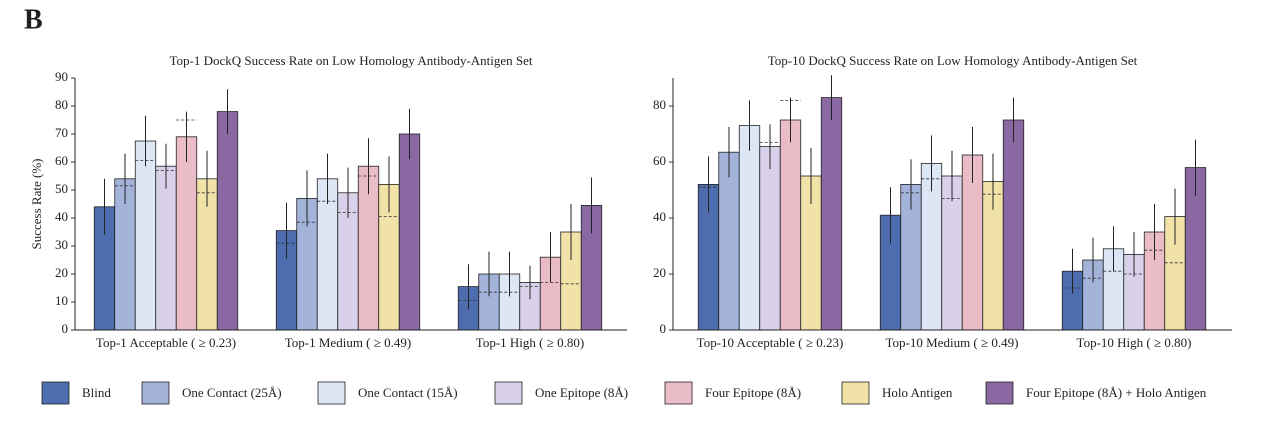 This screenshot has height=422, width=1280. What do you see at coordinates (753, 392) in the screenshot?
I see `legend-label: Four Epitope (8Å)` at bounding box center [753, 392].